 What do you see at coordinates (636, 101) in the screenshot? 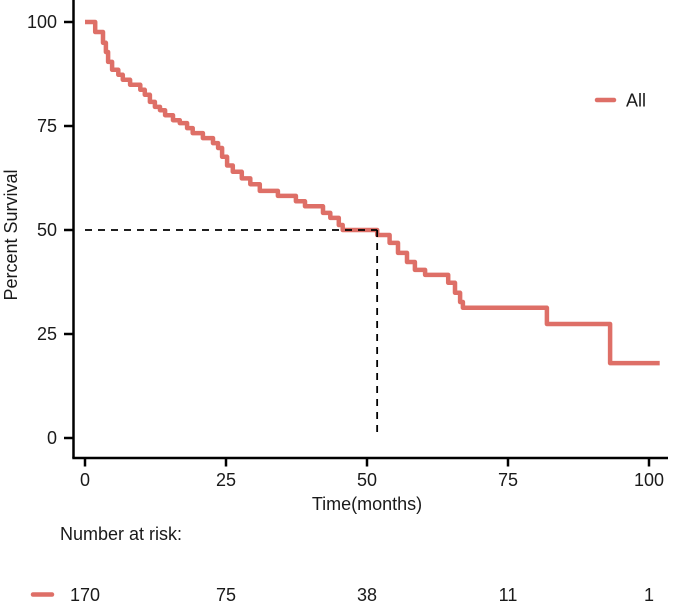
I see `legend-label: All` at bounding box center [636, 101].